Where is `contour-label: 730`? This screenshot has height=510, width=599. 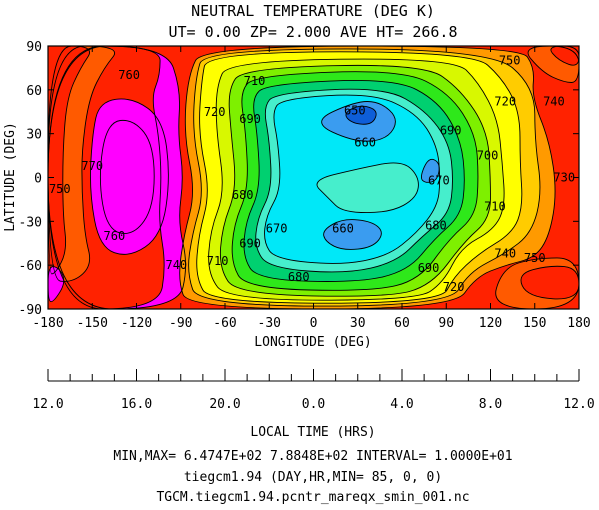
contour-label: 730 is located at coordinates (564, 178).